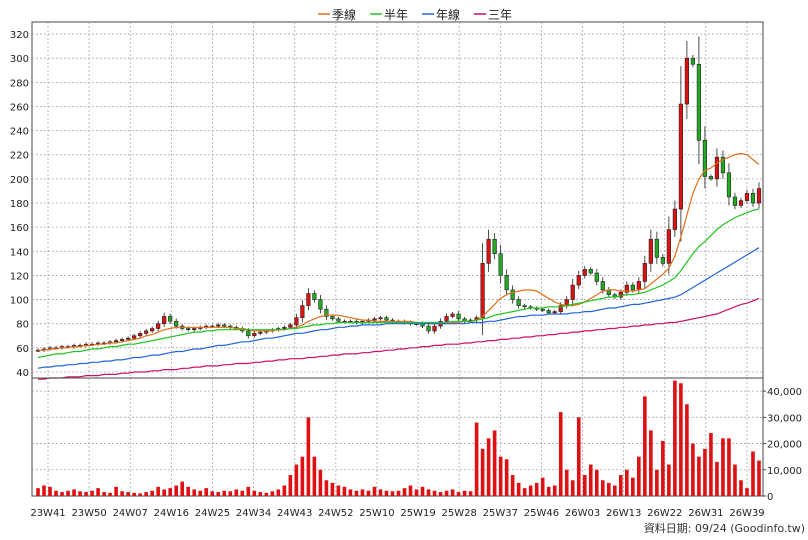 The height and width of the screenshot is (540, 808). Describe the element at coordinates (784, 471) in the screenshot. I see `volume-tick-label: 10,000` at that location.